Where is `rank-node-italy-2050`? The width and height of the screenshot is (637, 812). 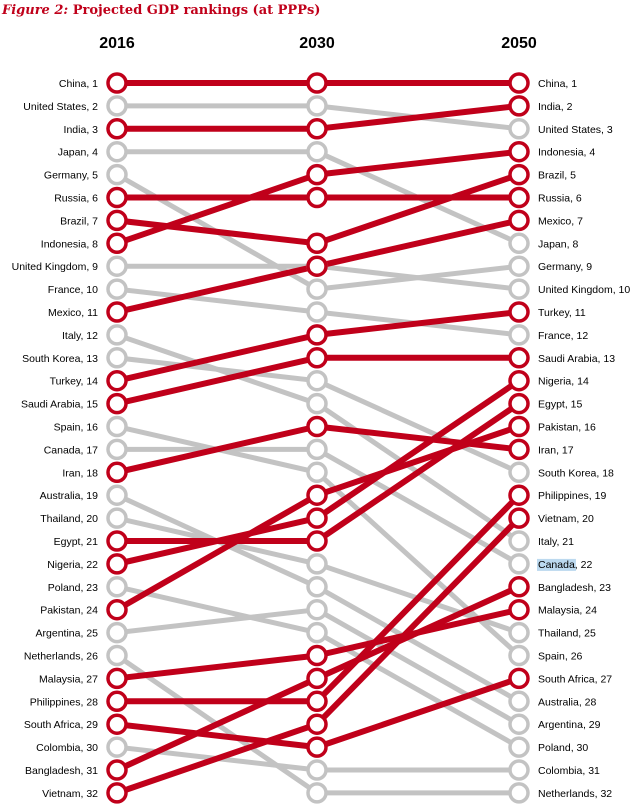
rank-node-italy-2050 is located at coordinates (519, 541).